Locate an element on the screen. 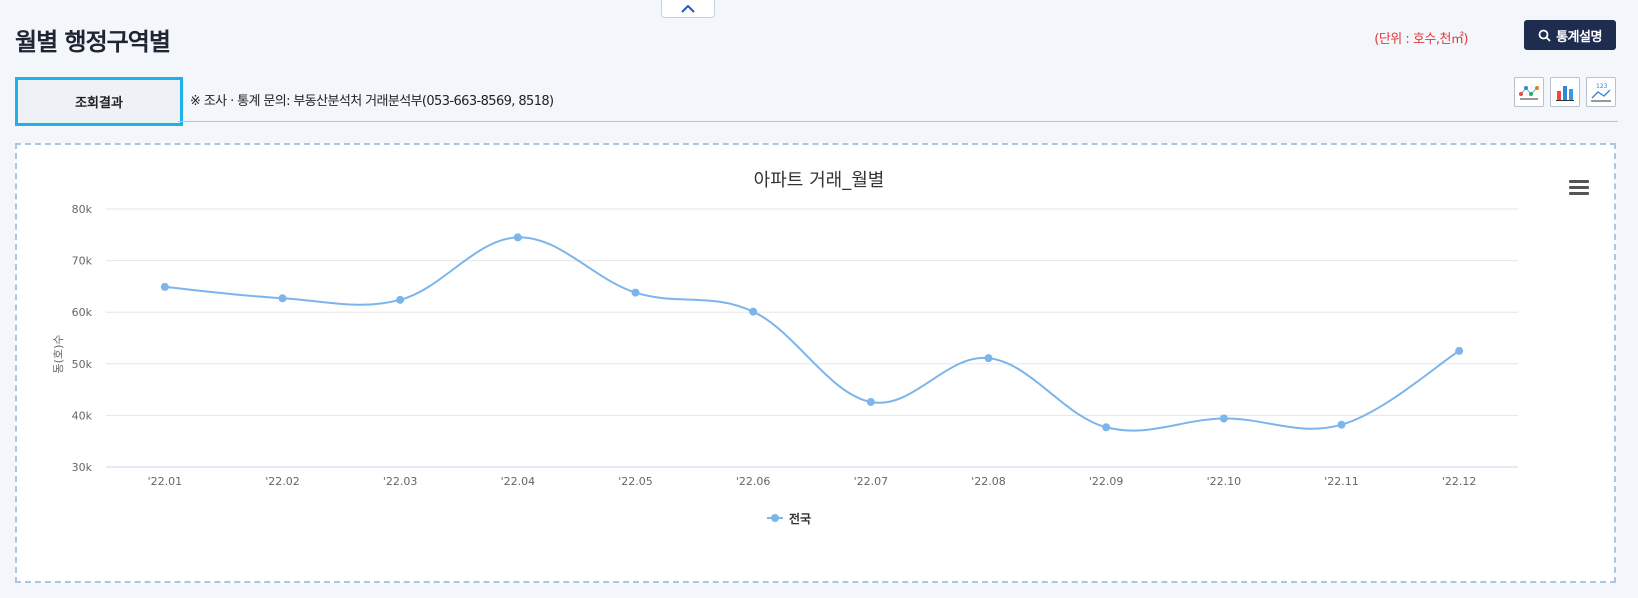  scatter-chart-button is located at coordinates (1529, 92).